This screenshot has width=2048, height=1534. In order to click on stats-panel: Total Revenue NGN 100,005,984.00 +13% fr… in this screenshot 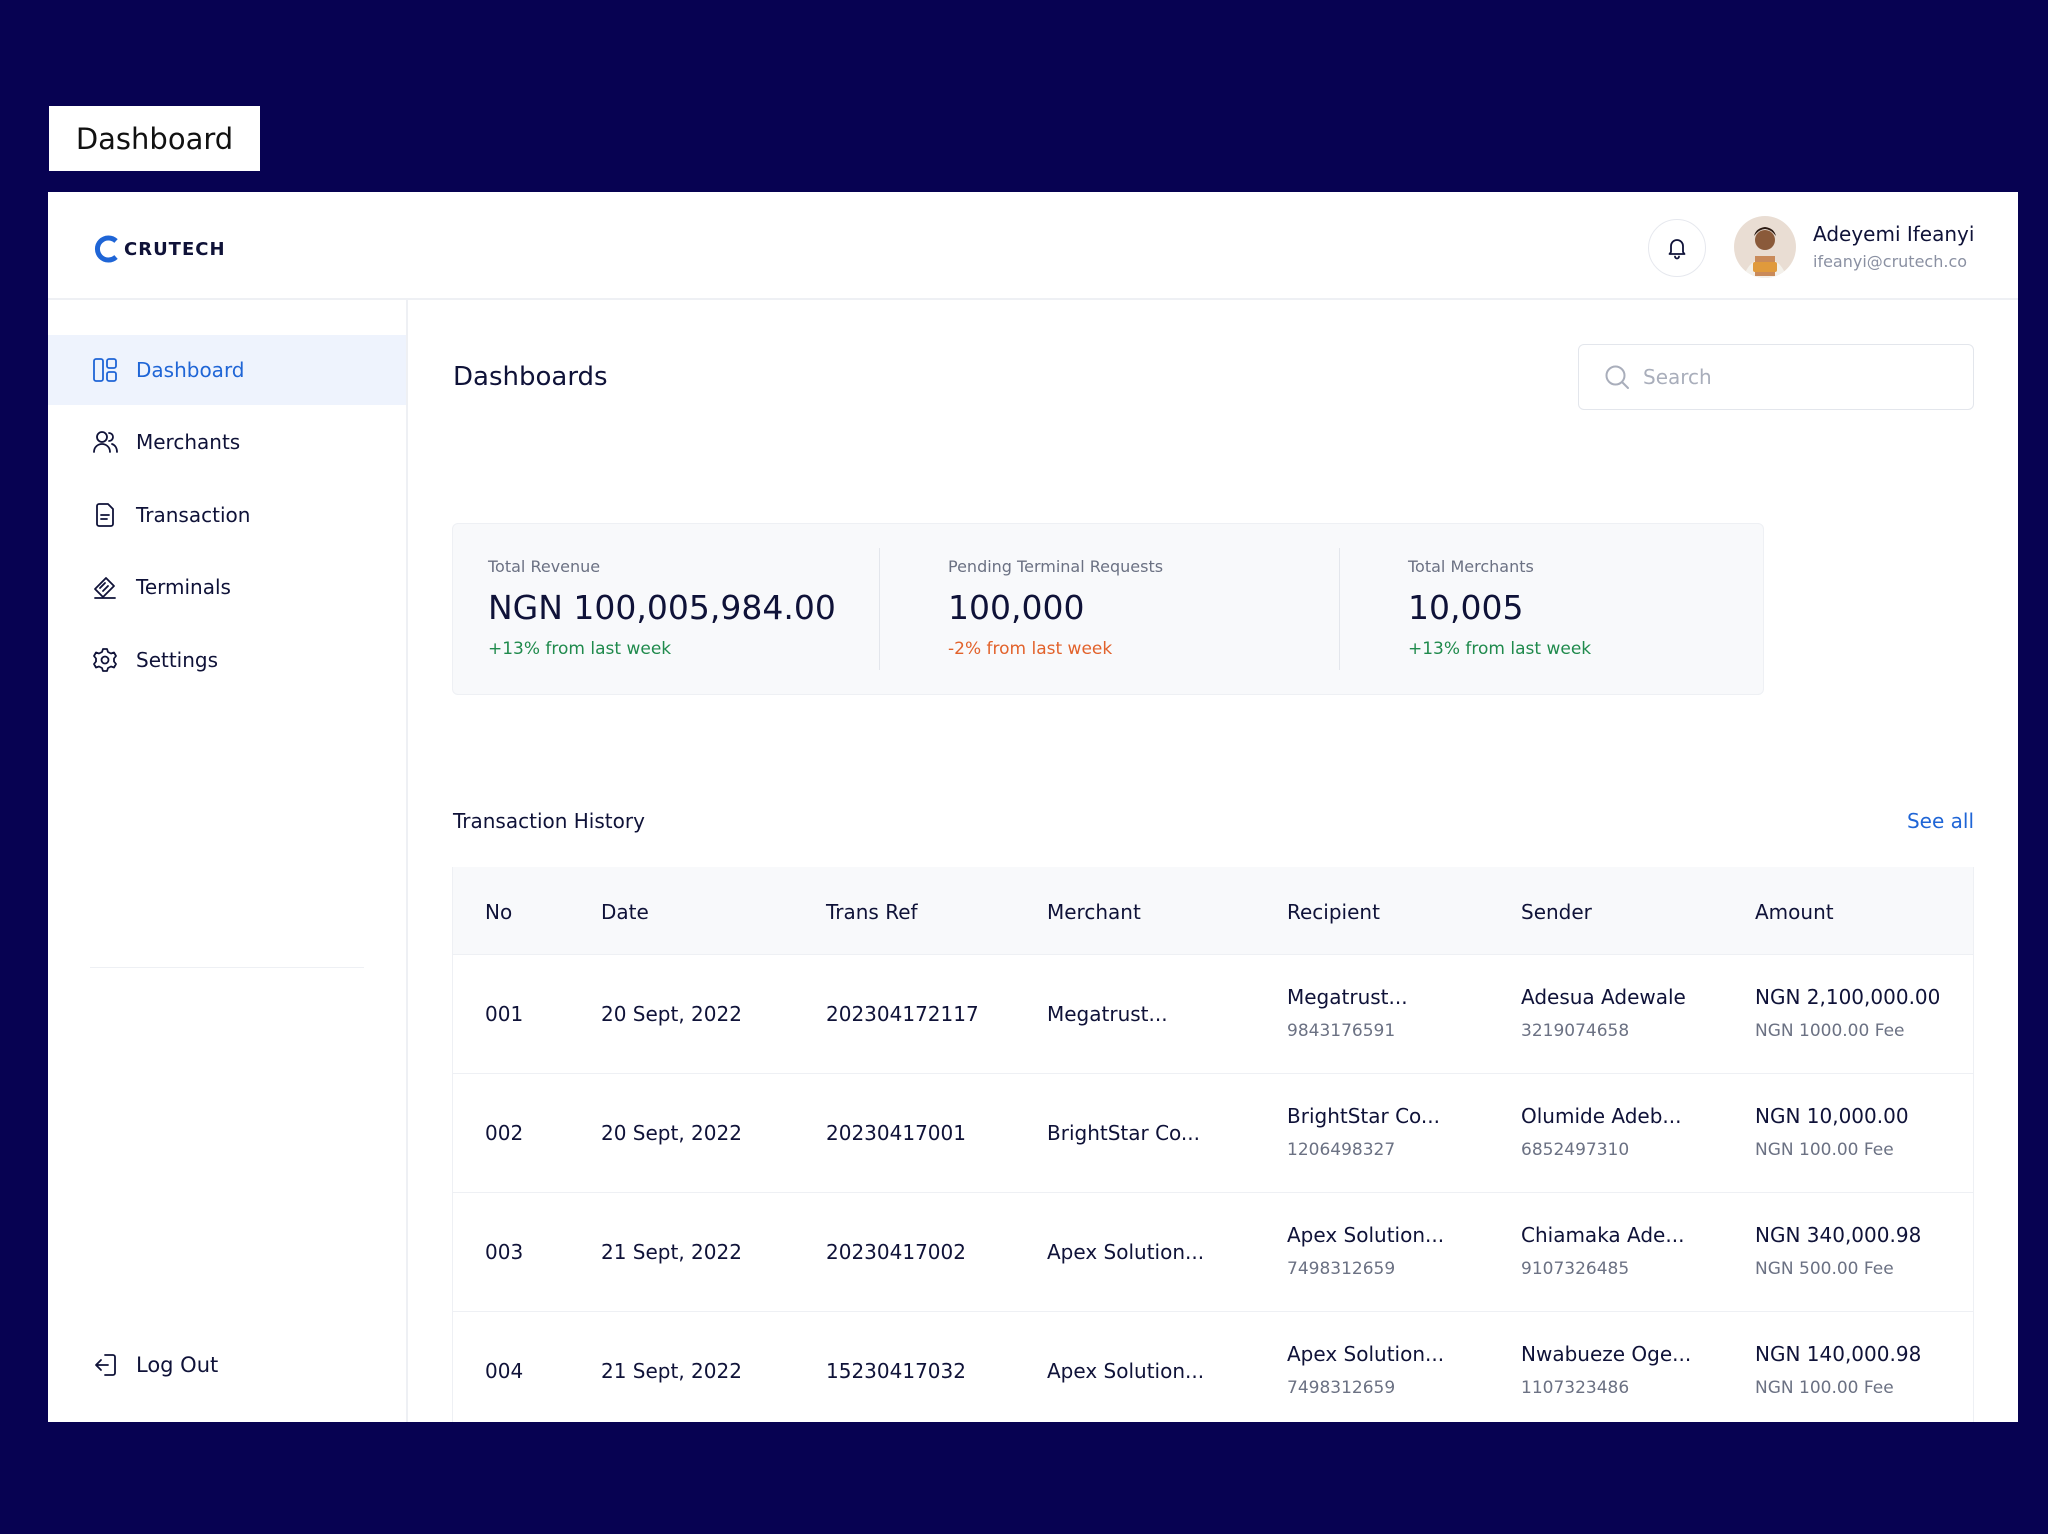, I will do `click(1108, 609)`.